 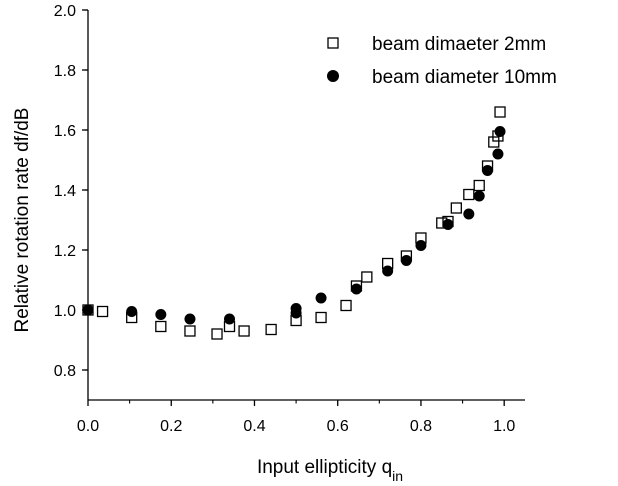 What do you see at coordinates (338, 426) in the screenshot?
I see `x-tick-label: 0.6` at bounding box center [338, 426].